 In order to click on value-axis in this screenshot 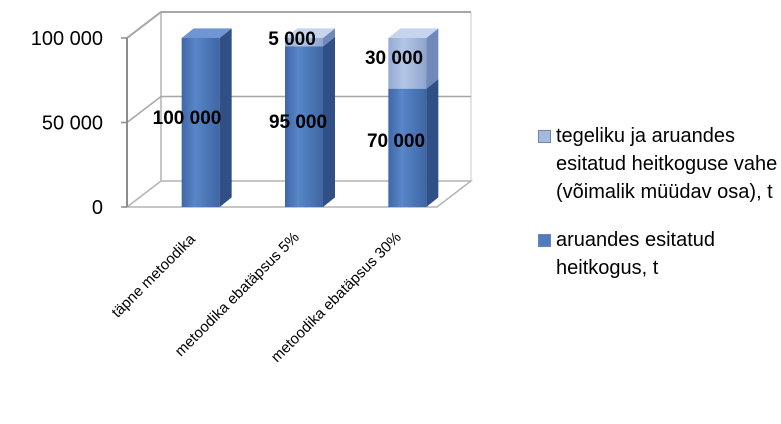, I will do `click(124, 122)`.